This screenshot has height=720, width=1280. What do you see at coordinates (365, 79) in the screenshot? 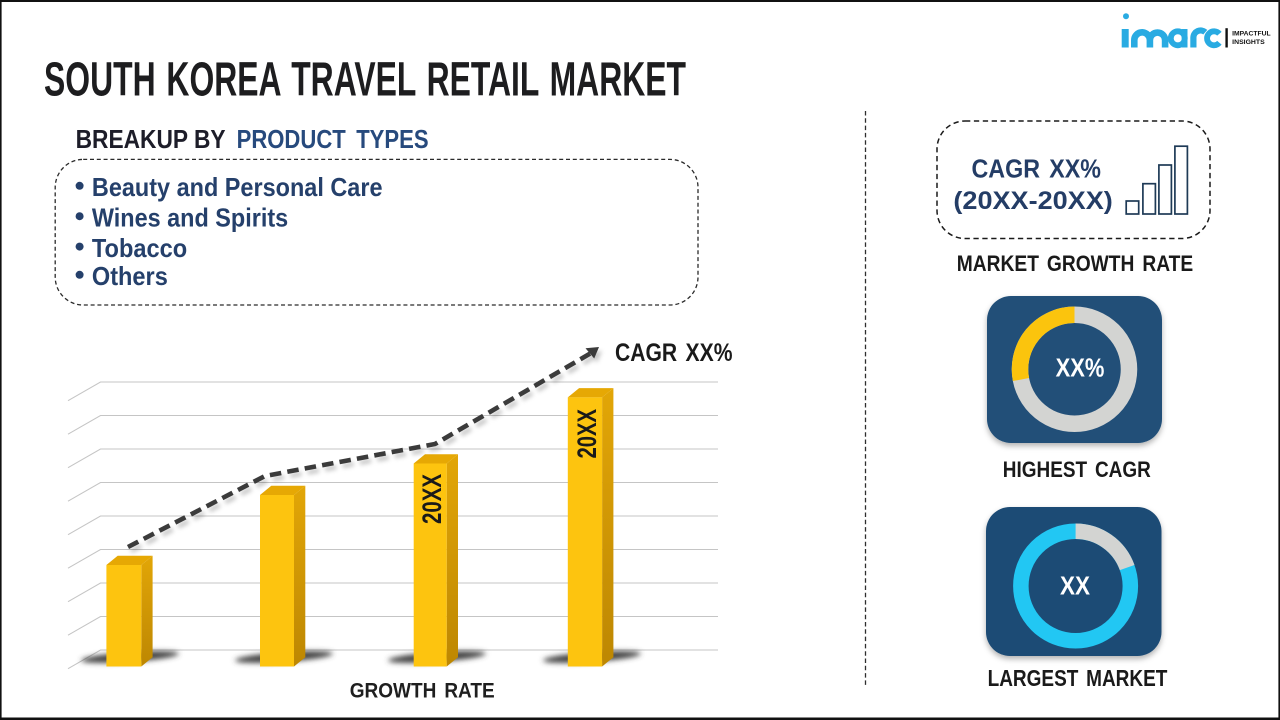
I see `svg-text:SOUTH KOREA TRAVEL RETAIL MARK: SOUTH KOREA TRAVEL RETAIL MARKET` at bounding box center [365, 79].